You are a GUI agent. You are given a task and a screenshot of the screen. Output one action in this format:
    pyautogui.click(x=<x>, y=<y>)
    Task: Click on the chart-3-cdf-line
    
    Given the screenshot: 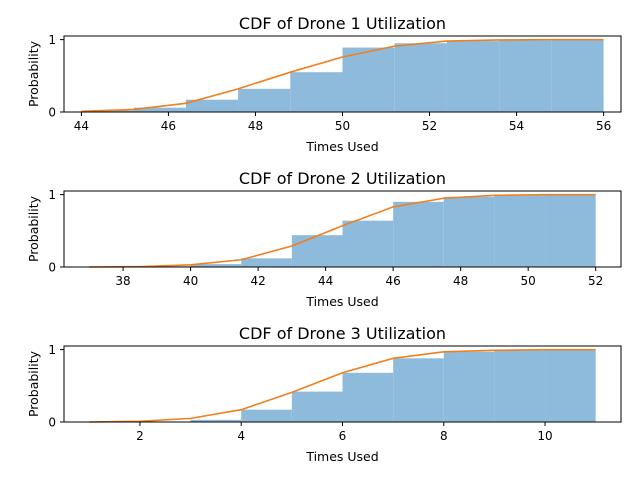 What is the action you would take?
    pyautogui.click(x=342, y=385)
    